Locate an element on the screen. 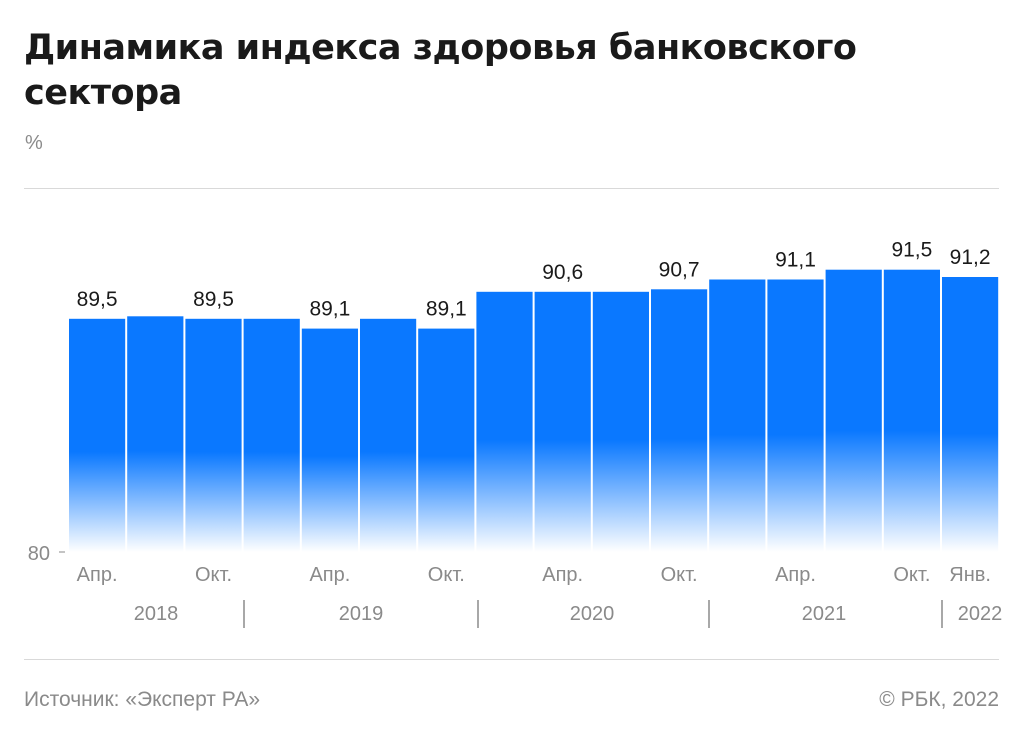  bottom-divider is located at coordinates (511, 659).